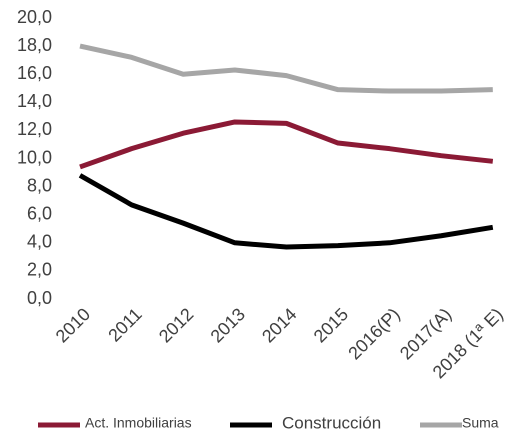 The height and width of the screenshot is (435, 506). I want to click on y-tick-label: 8,0, so click(39, 185).